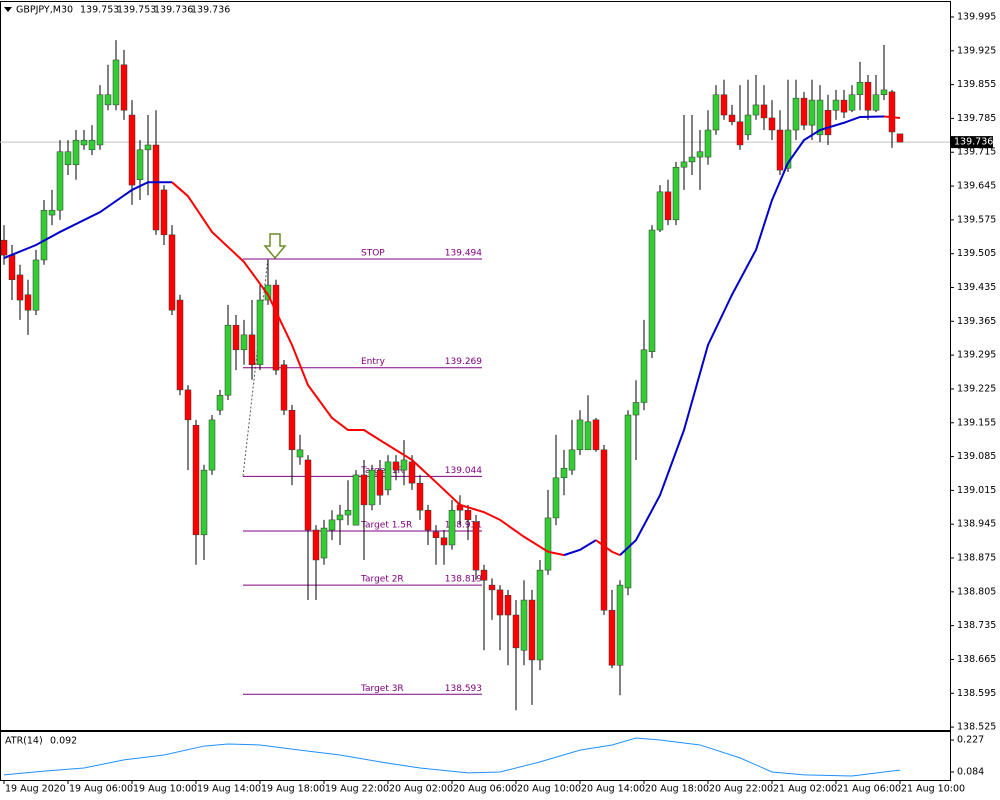  I want to click on y-tick-label: 139.575, so click(976, 219).